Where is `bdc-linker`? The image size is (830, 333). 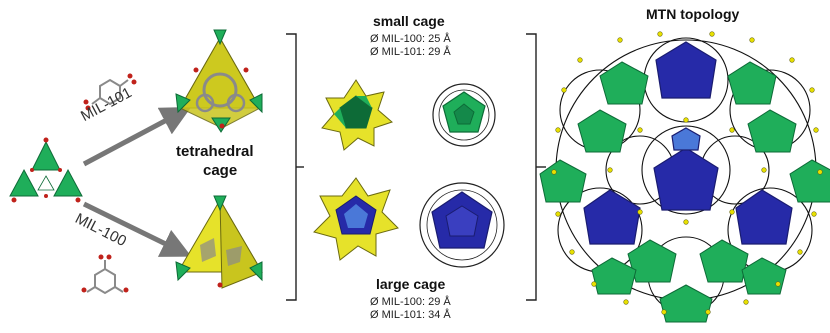
bdc-linker is located at coordinates (110, 92).